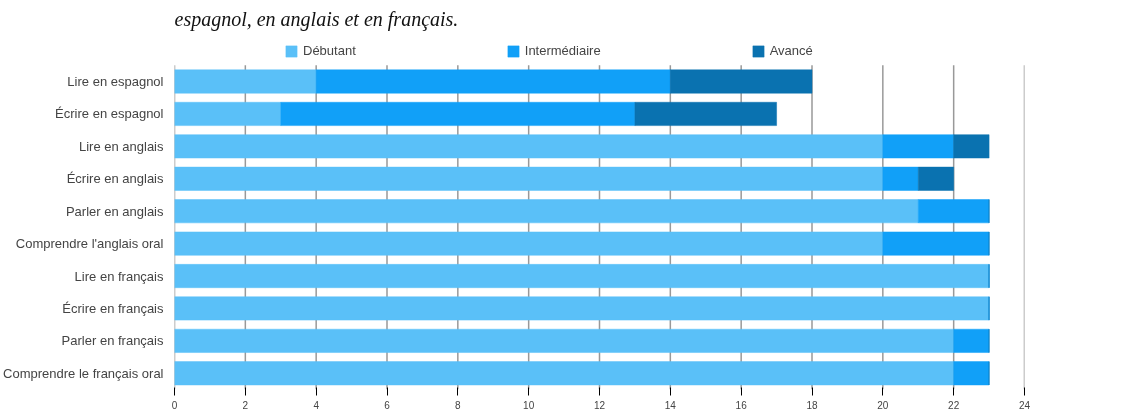 This screenshot has height=417, width=1125. What do you see at coordinates (883, 405) in the screenshot?
I see `x-tick-label: 20` at bounding box center [883, 405].